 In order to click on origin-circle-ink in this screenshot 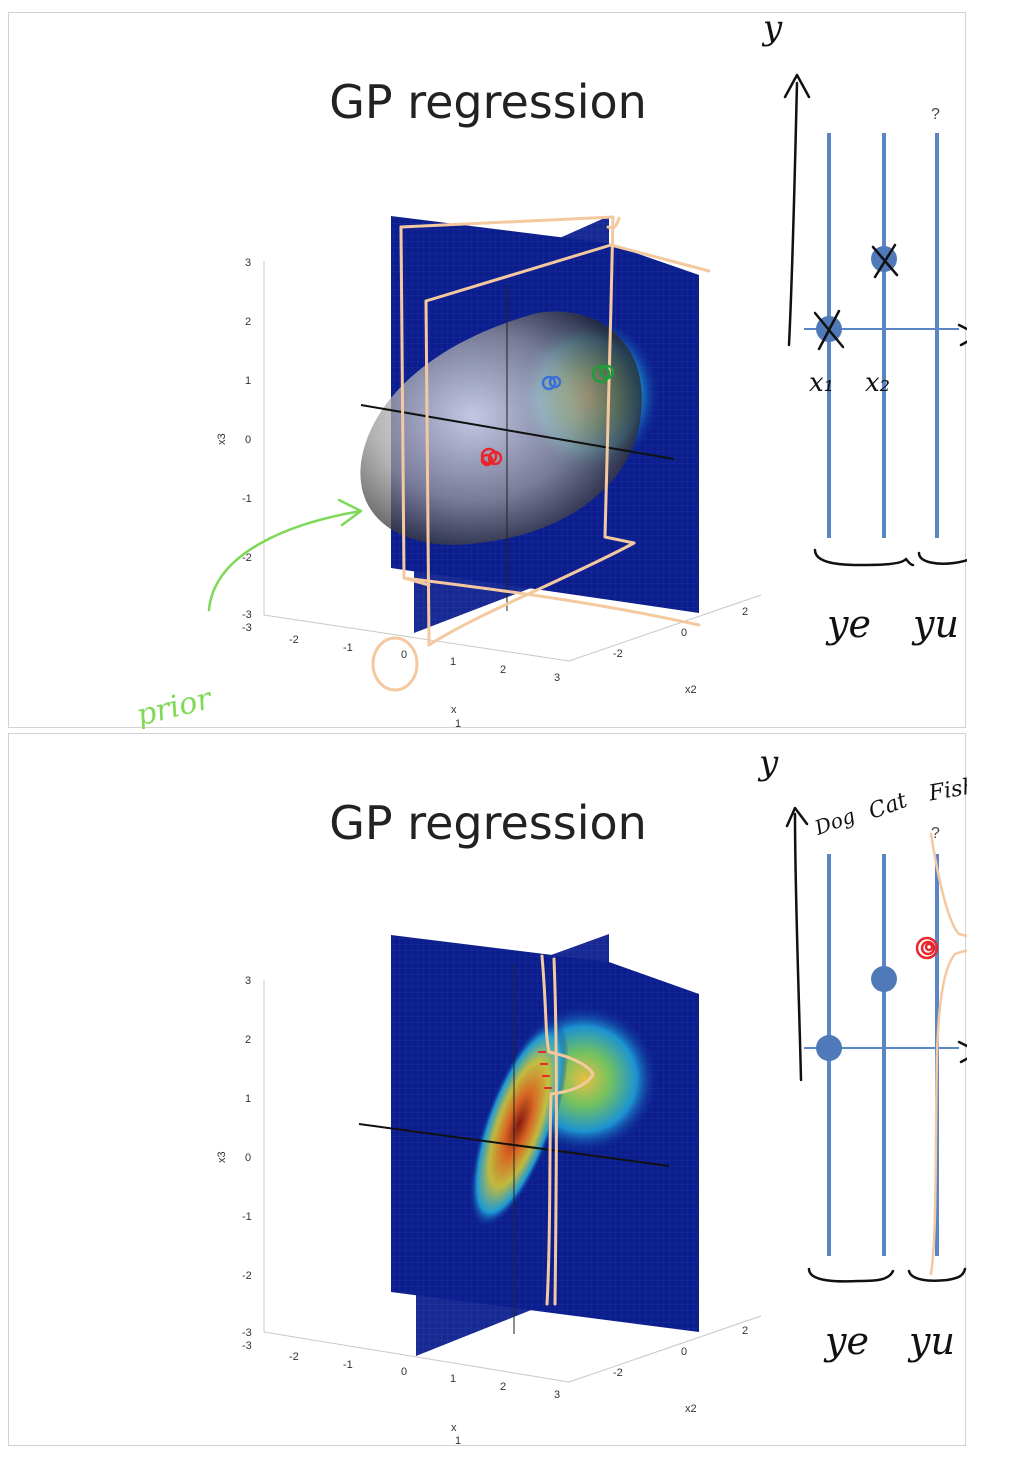, I will do `click(395, 664)`.